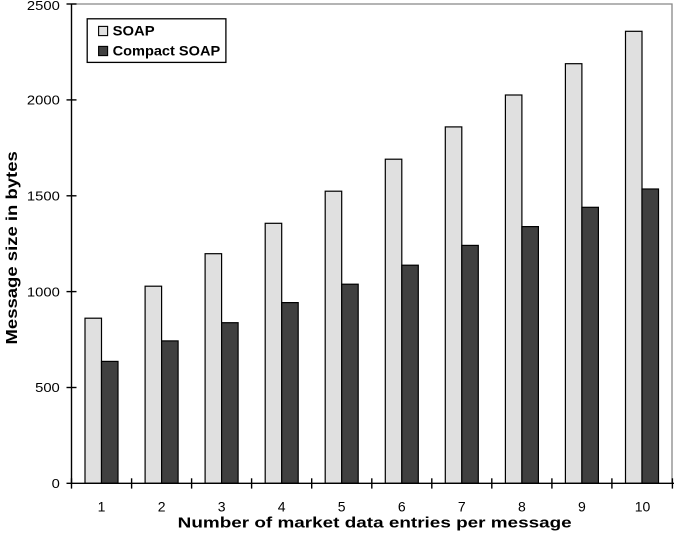 This screenshot has height=536, width=674. I want to click on svg-text: 0, so click(56, 483).